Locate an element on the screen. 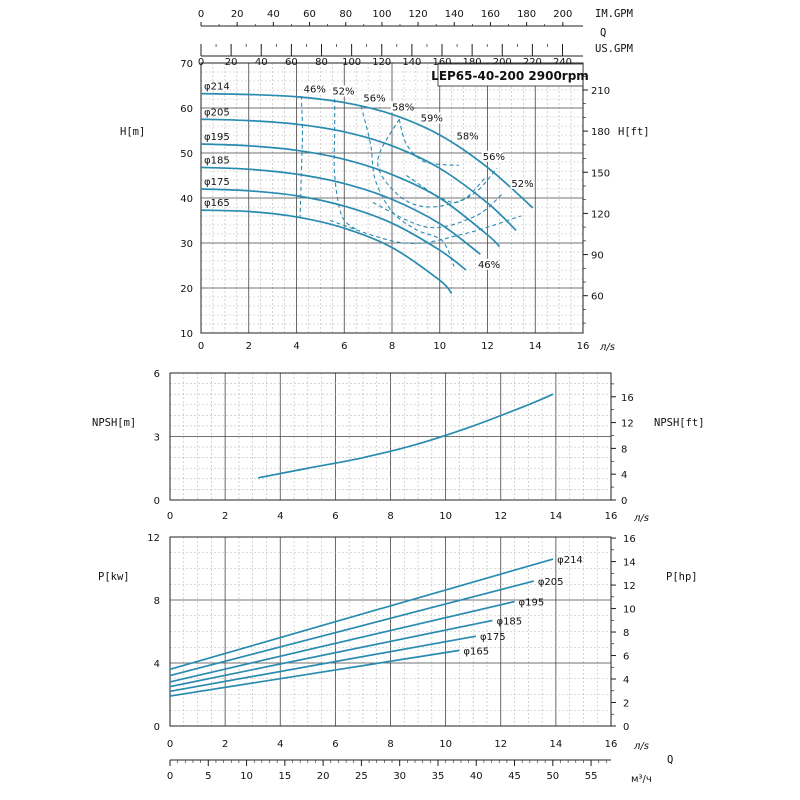 The height and width of the screenshot is (800, 800). head-y-tick-label: 50 is located at coordinates (186, 154).